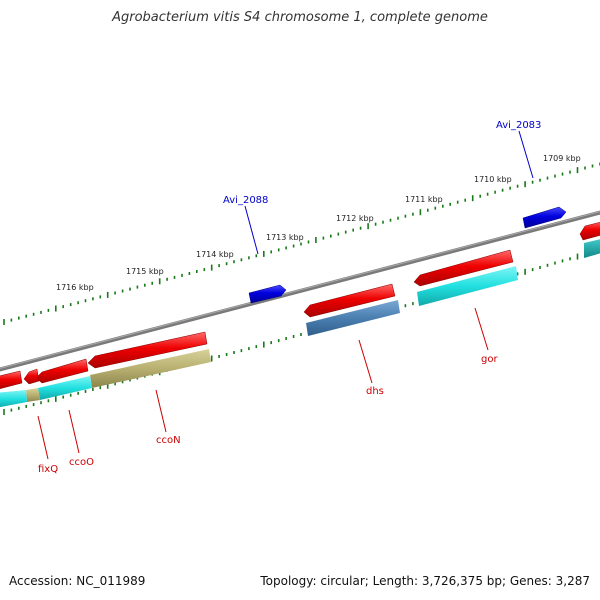  I want to click on tick-label-1712: 1712 kbp, so click(355, 218).